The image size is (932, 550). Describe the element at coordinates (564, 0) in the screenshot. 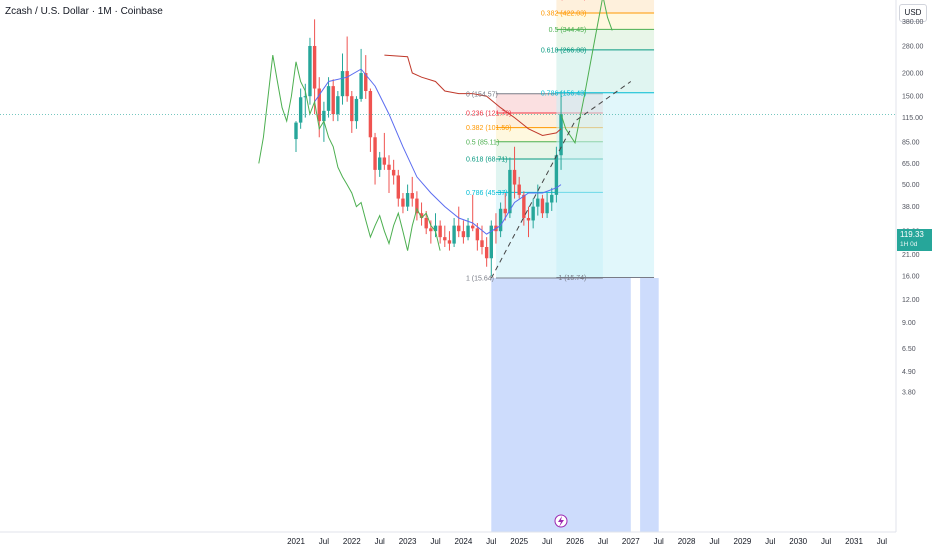

I see `fib-level-label: 0.236 (518.01)` at that location.